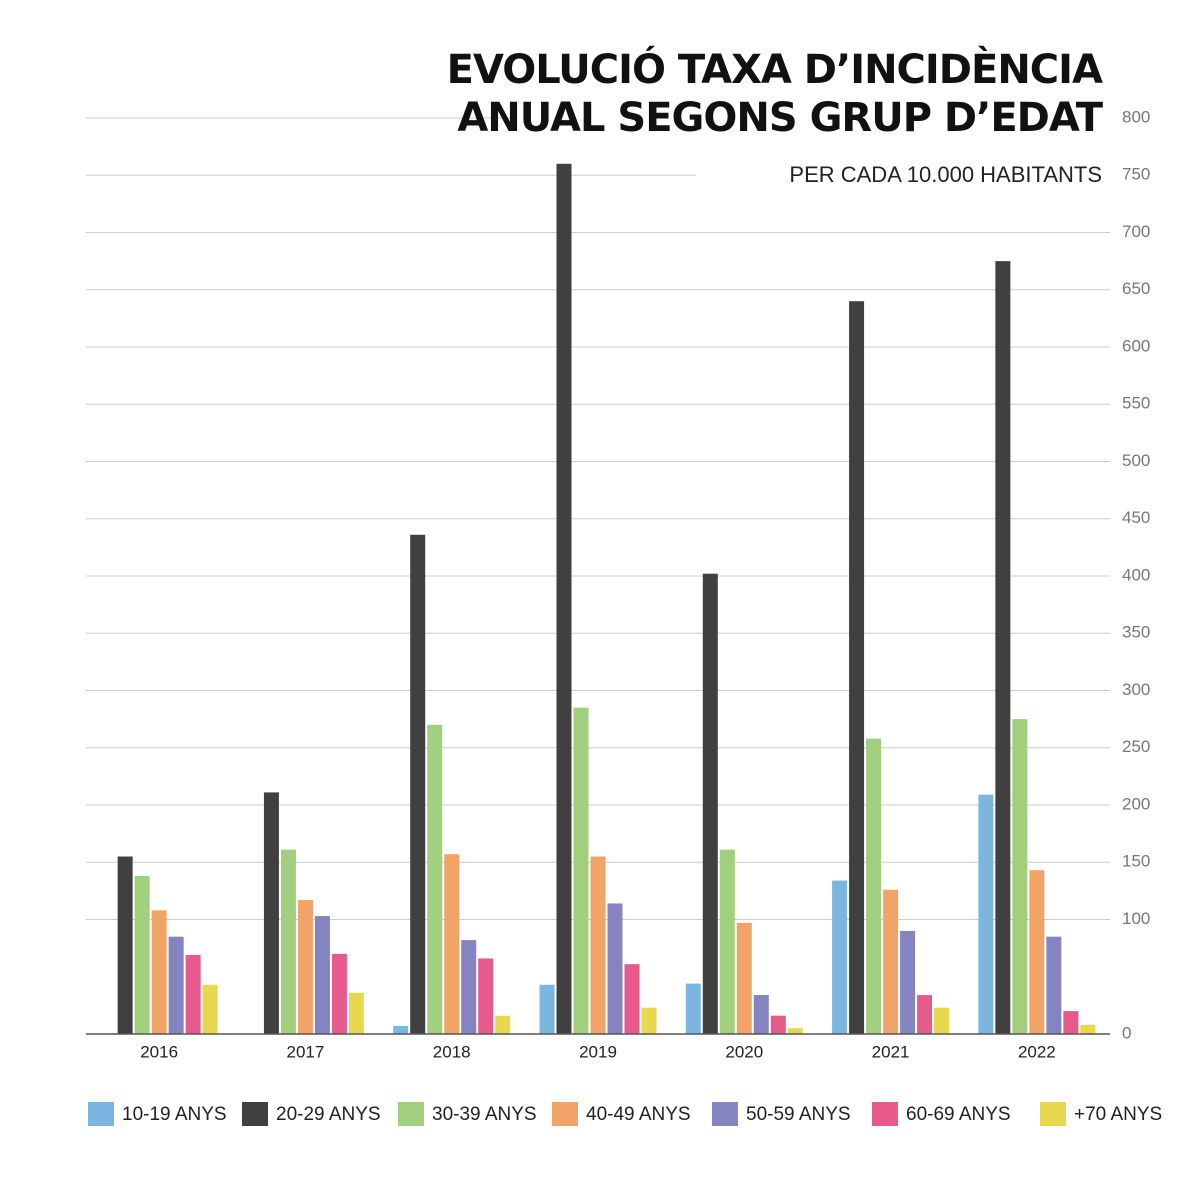 This screenshot has width=1200, height=1193. Describe the element at coordinates (1136, 574) in the screenshot. I see `y-tick-label: 400` at that location.